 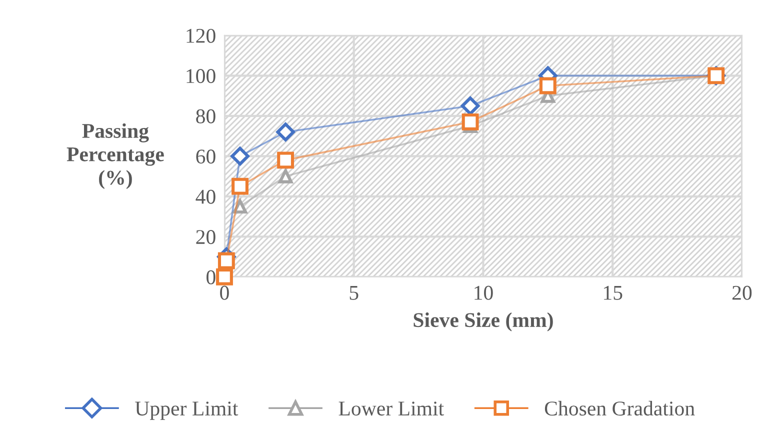 I want to click on x-tick-label: 20, so click(x=742, y=293).